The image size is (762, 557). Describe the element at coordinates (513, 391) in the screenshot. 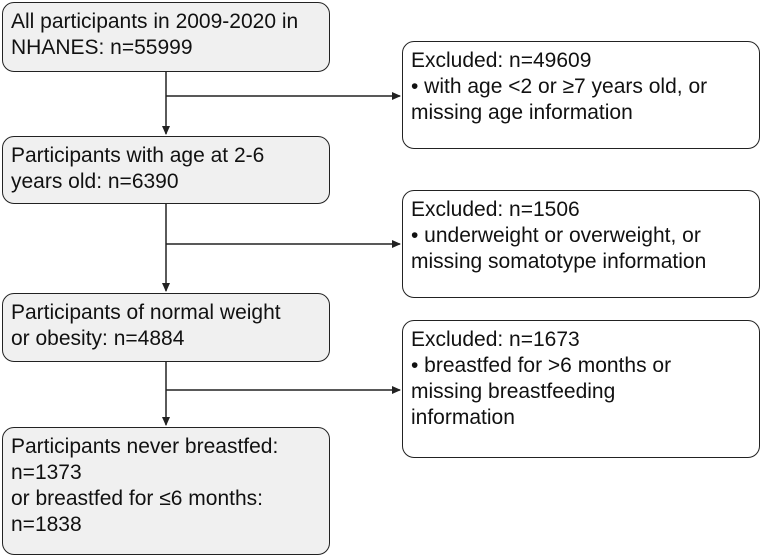

I see `box-line: missing breastfeeding` at that location.